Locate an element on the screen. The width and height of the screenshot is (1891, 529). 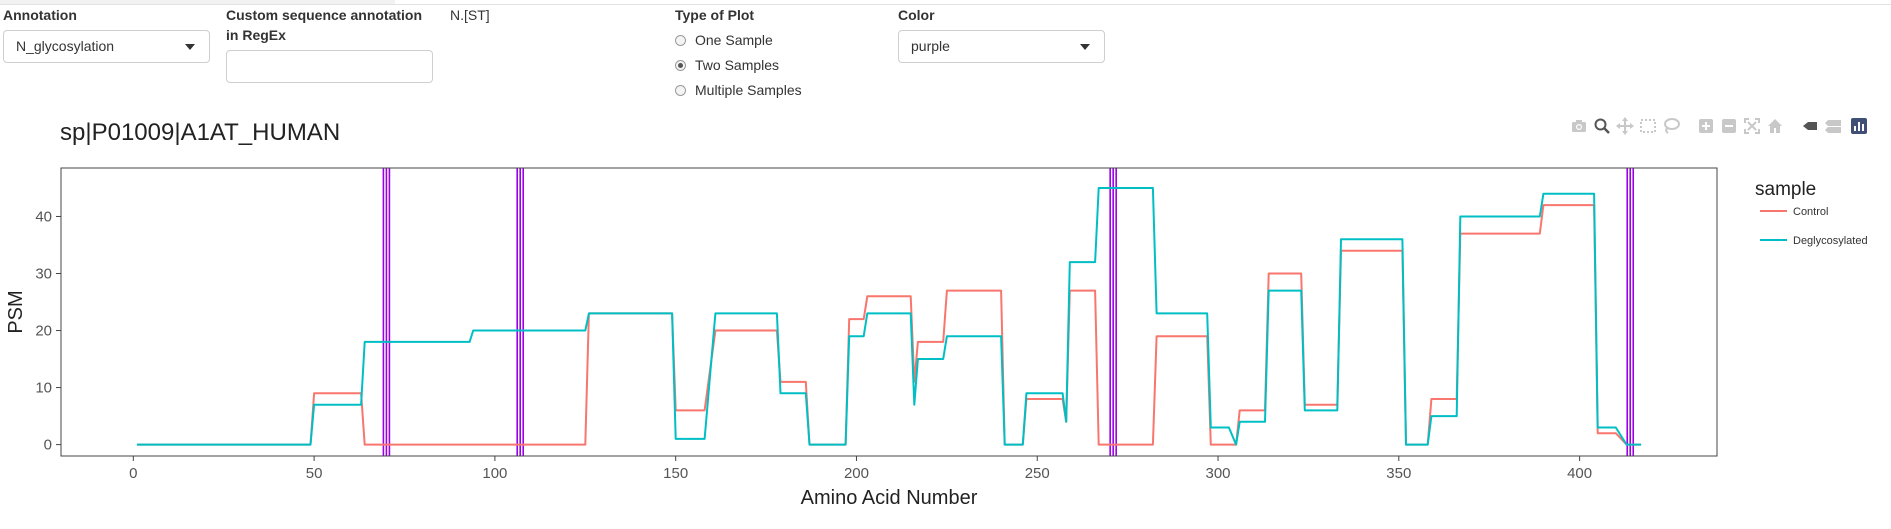
radio-multiple-samples: Multiple Samples is located at coordinates (738, 90).